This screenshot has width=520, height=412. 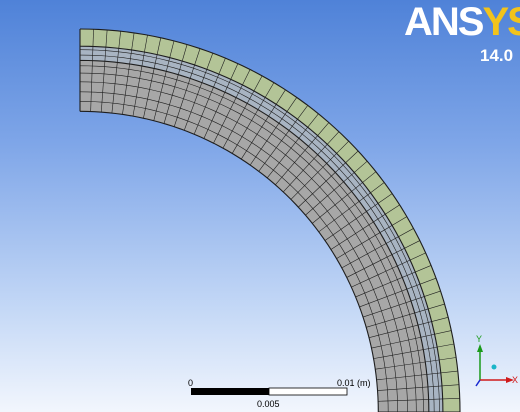 What do you see at coordinates (444, 22) in the screenshot?
I see `logo-brand-main: ANS` at bounding box center [444, 22].